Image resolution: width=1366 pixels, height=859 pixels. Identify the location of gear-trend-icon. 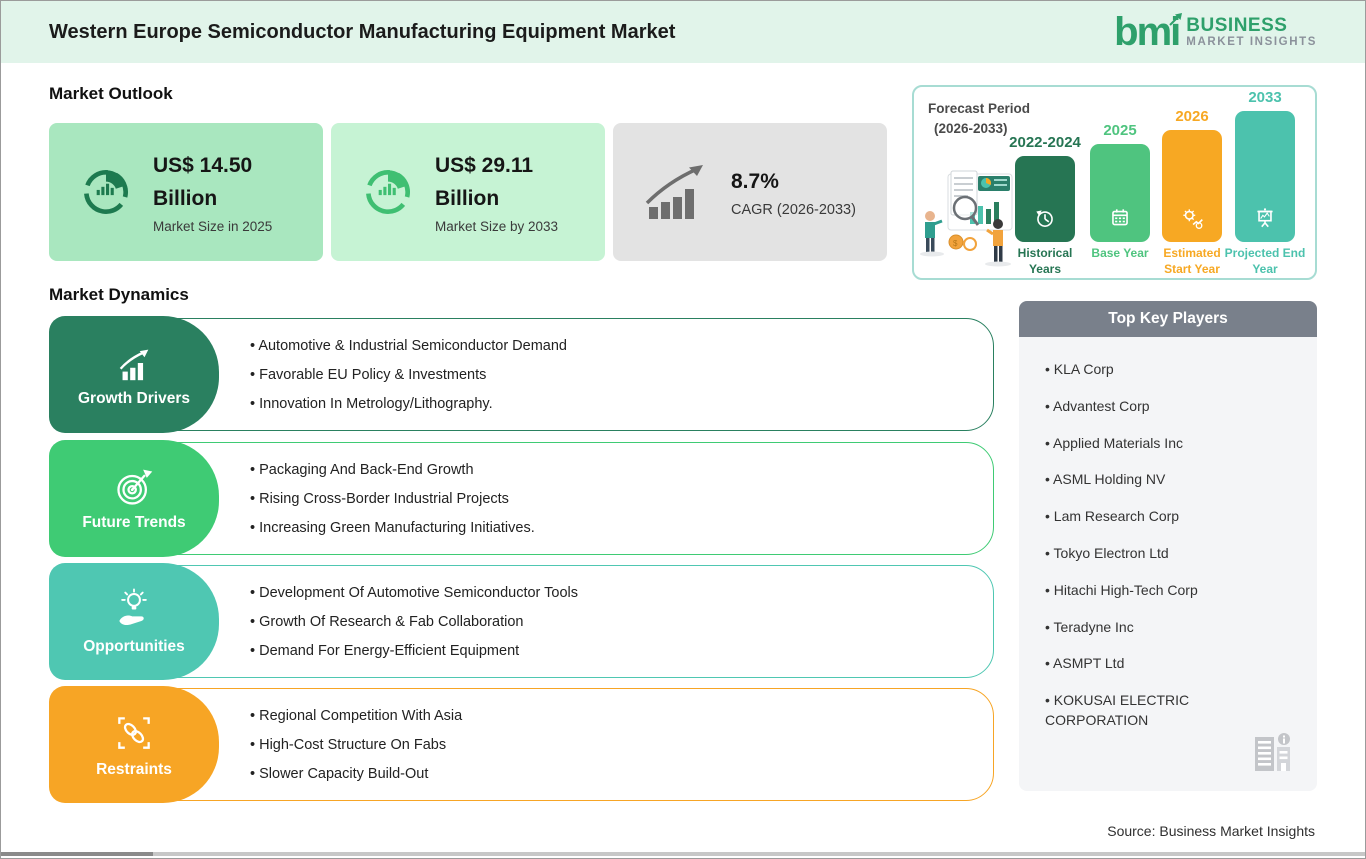
(1193, 219).